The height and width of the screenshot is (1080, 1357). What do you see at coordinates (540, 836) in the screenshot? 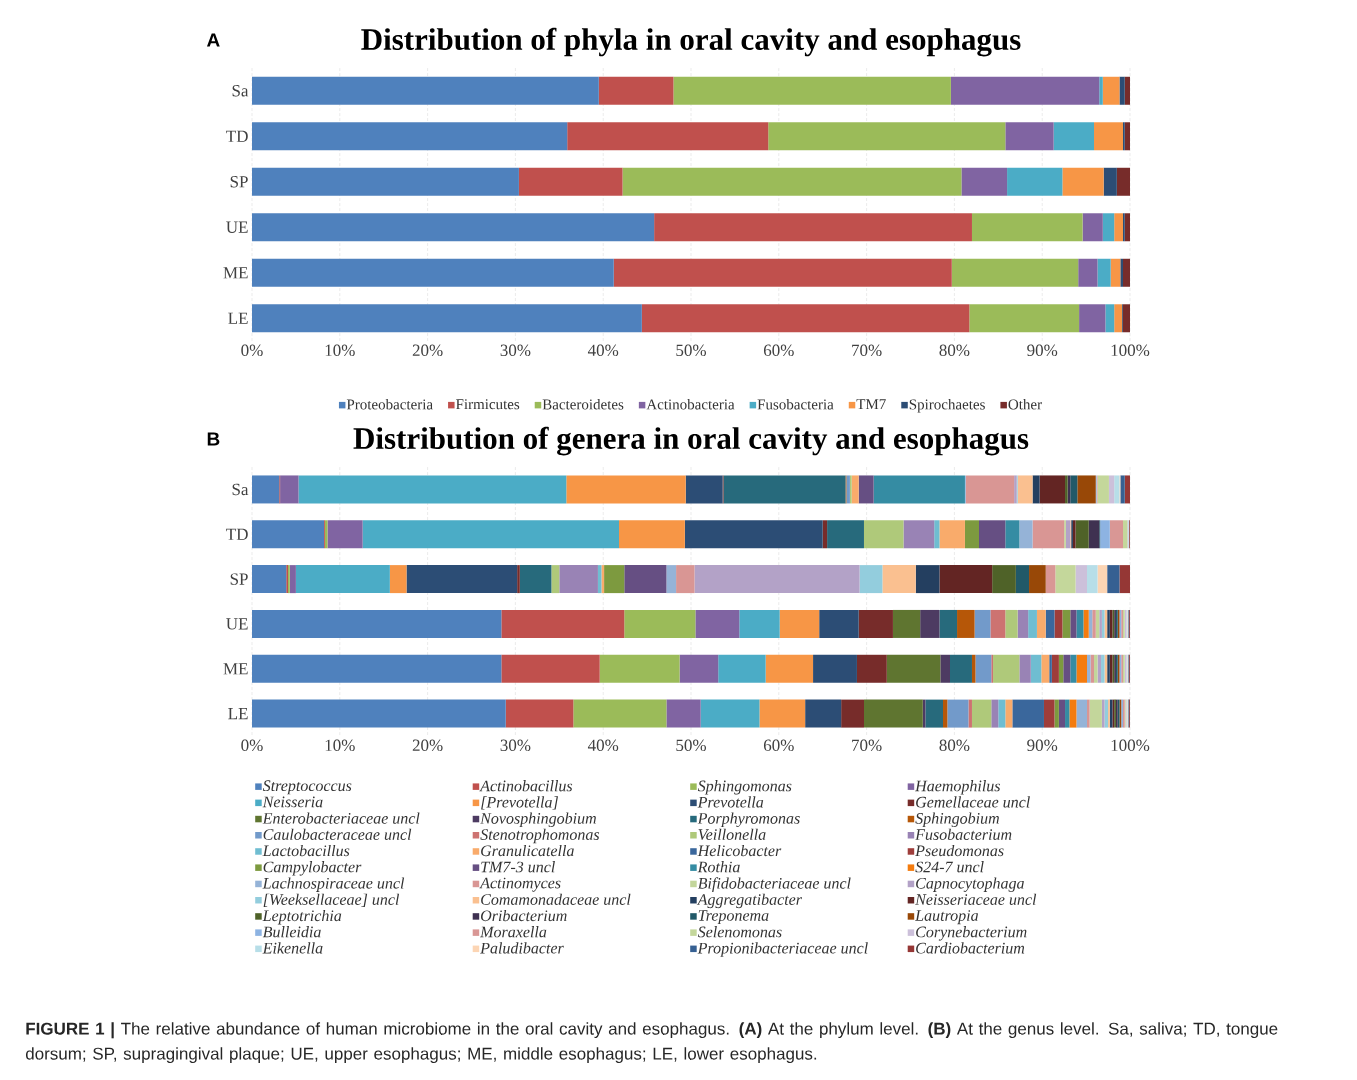
I see `legend-label: Stenotrophomonas` at bounding box center [540, 836].